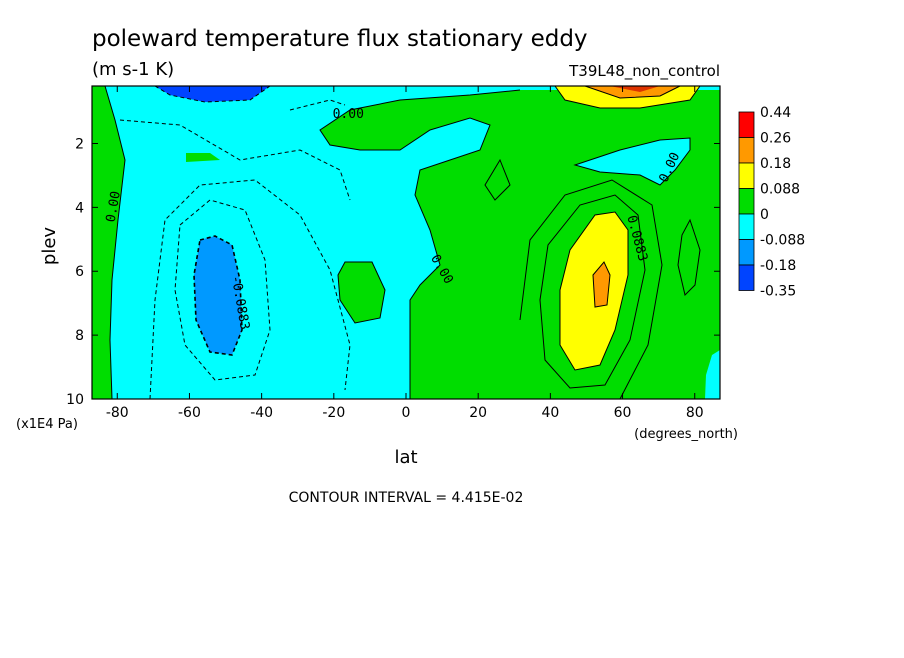 Image resolution: width=904 pixels, height=658 pixels. Describe the element at coordinates (775, 164) in the screenshot. I see `legend-label: 0.18` at that location.